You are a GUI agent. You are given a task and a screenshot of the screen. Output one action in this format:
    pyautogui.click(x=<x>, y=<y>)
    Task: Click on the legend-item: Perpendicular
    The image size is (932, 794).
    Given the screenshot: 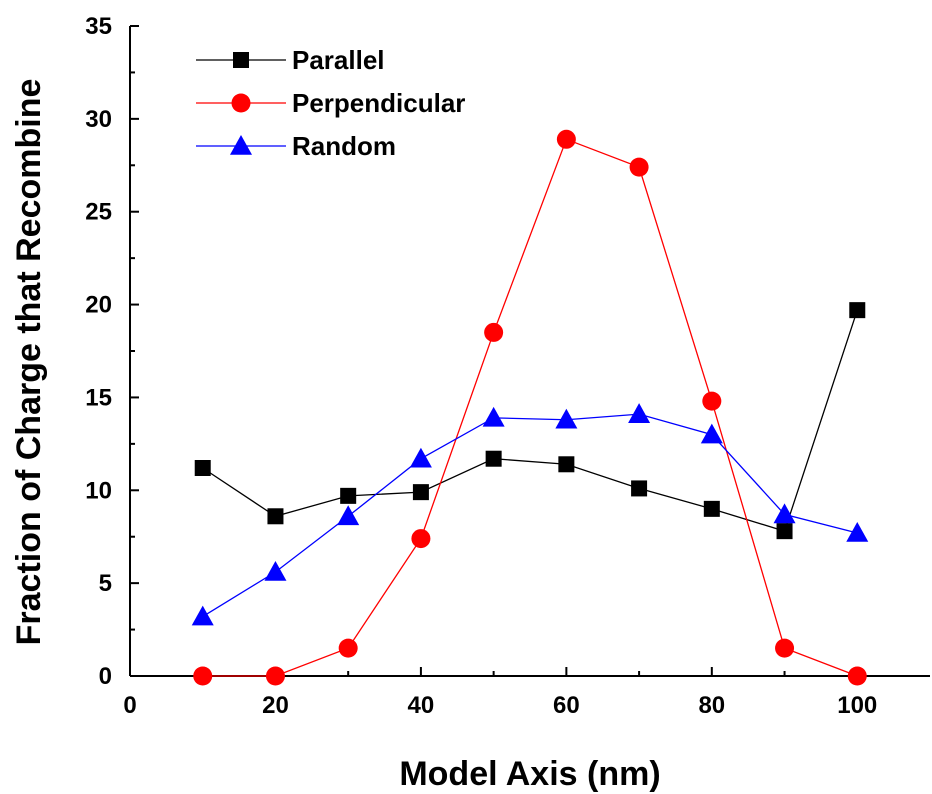 What is the action you would take?
    pyautogui.click(x=330, y=103)
    